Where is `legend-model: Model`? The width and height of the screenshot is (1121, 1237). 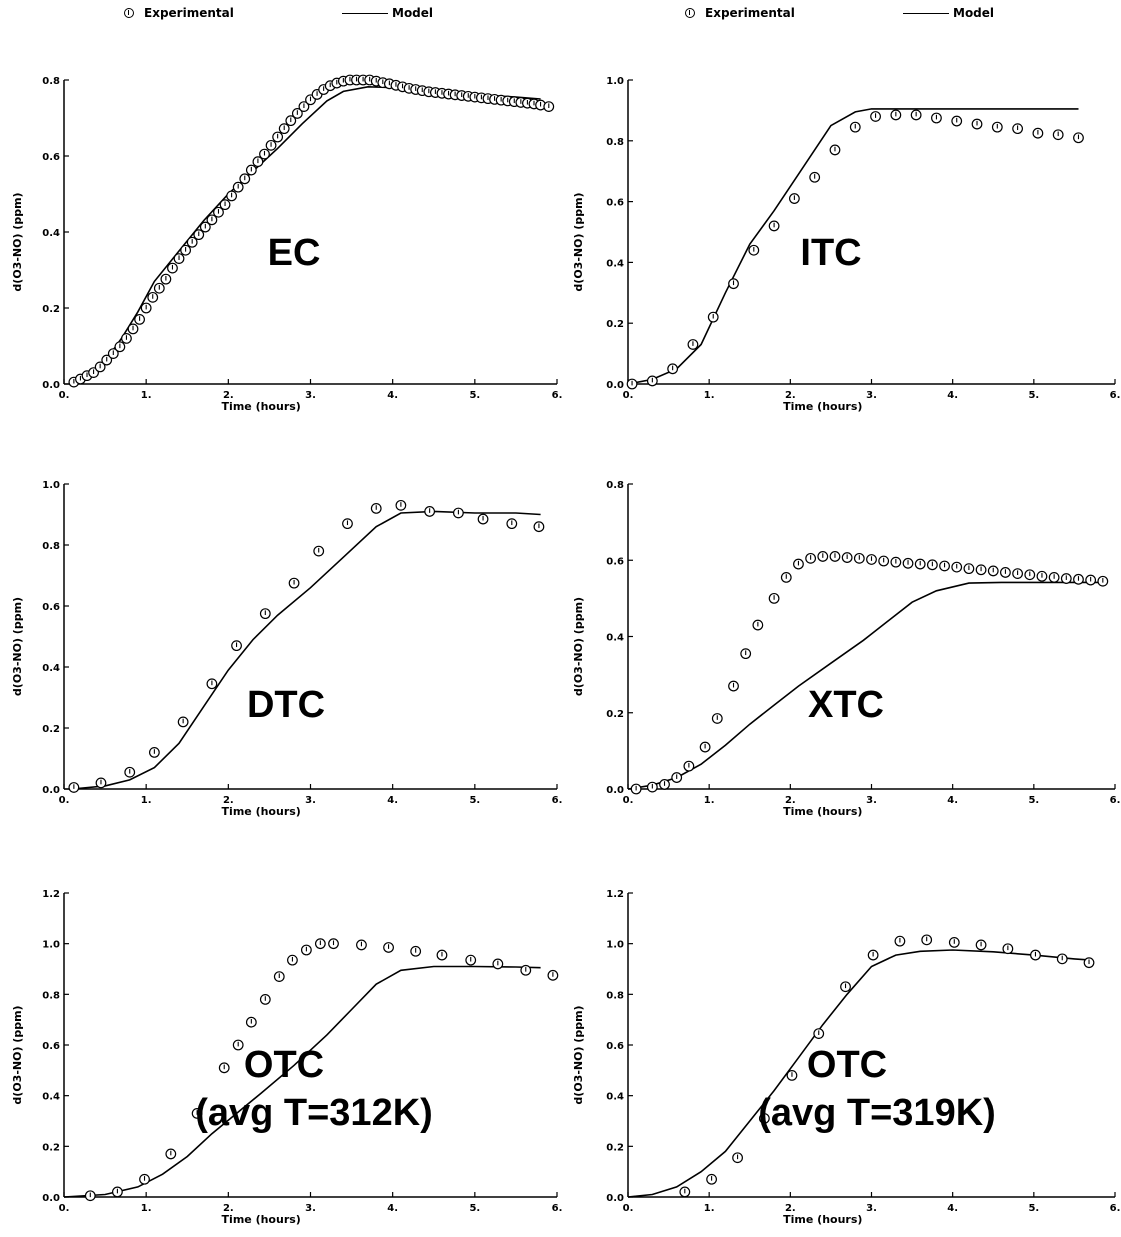 legend-model: Model is located at coordinates (948, 13).